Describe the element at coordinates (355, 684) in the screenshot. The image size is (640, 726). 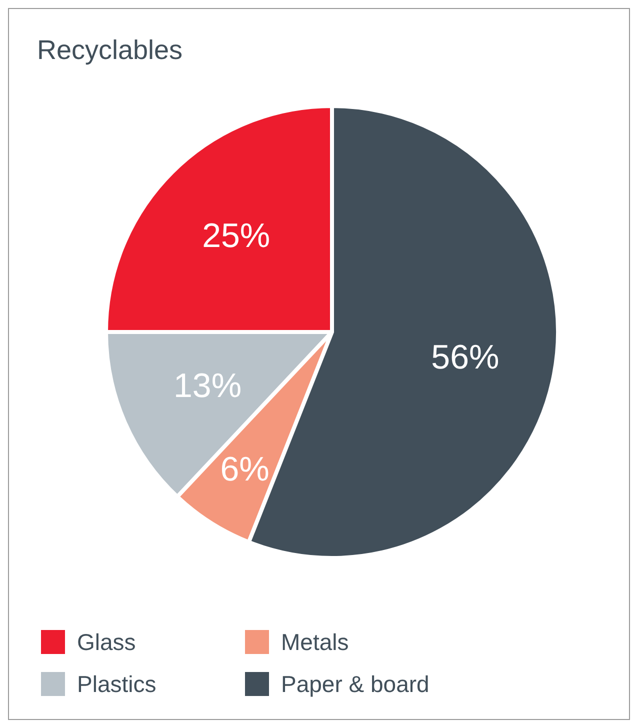
I see `legend-label: Paper & board` at that location.